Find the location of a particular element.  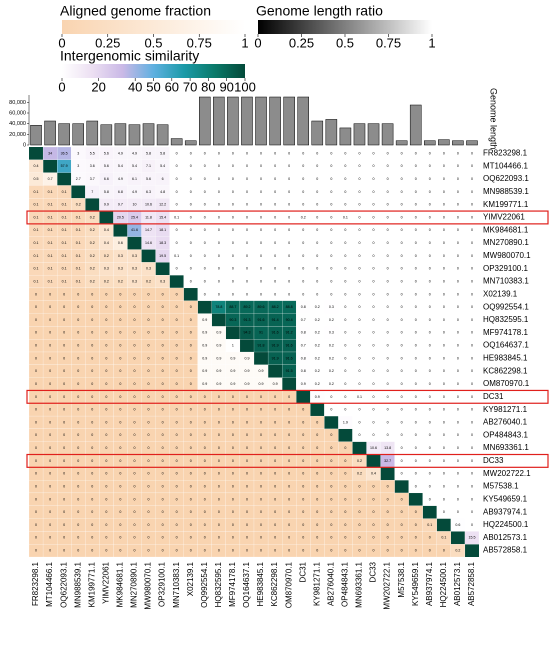

legend-tick-label: 1 is located at coordinates (244, 42).